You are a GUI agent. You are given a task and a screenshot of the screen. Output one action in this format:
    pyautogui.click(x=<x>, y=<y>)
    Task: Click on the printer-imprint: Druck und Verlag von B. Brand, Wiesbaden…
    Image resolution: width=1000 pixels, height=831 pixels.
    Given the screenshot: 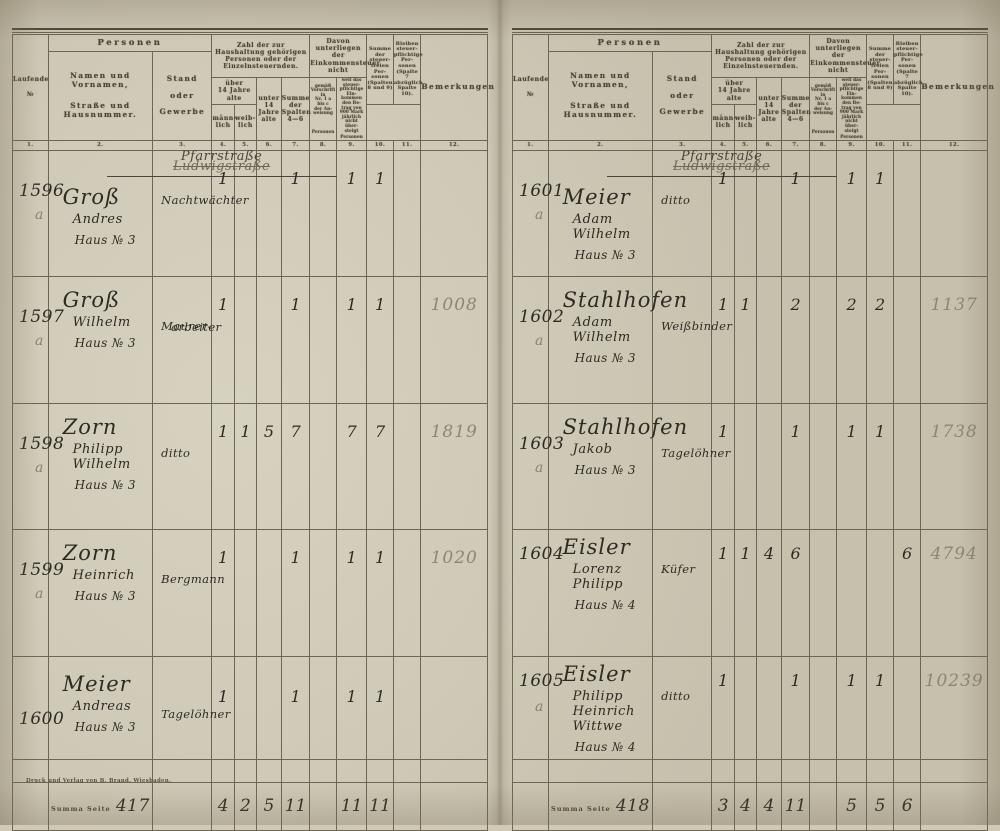 What is the action you would take?
    pyautogui.click(x=99, y=781)
    